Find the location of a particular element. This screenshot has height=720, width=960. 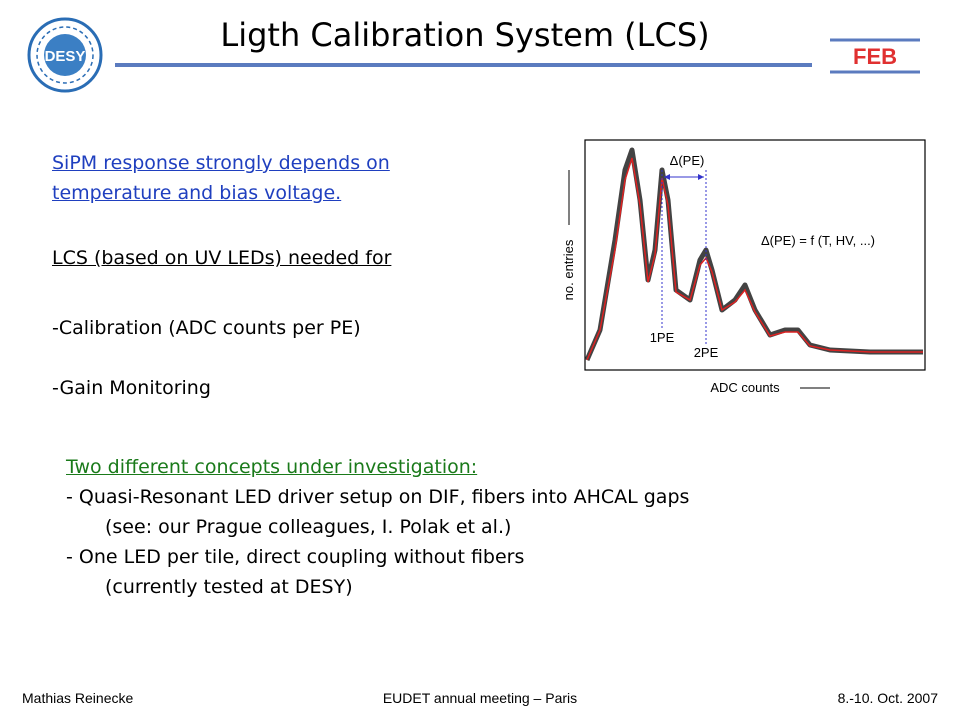

left-text: LCS (based on UV LEDs) needed for is located at coordinates (222, 258).